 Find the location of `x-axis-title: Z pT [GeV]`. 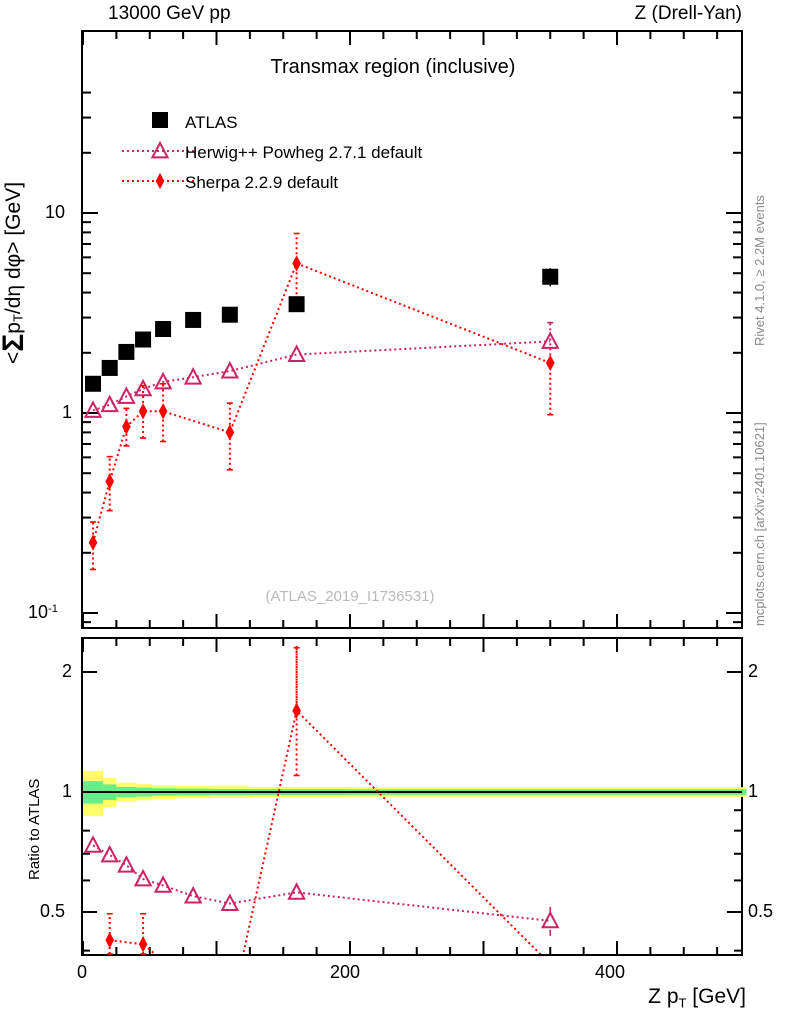

x-axis-title: Z pT [GeV] is located at coordinates (697, 998).